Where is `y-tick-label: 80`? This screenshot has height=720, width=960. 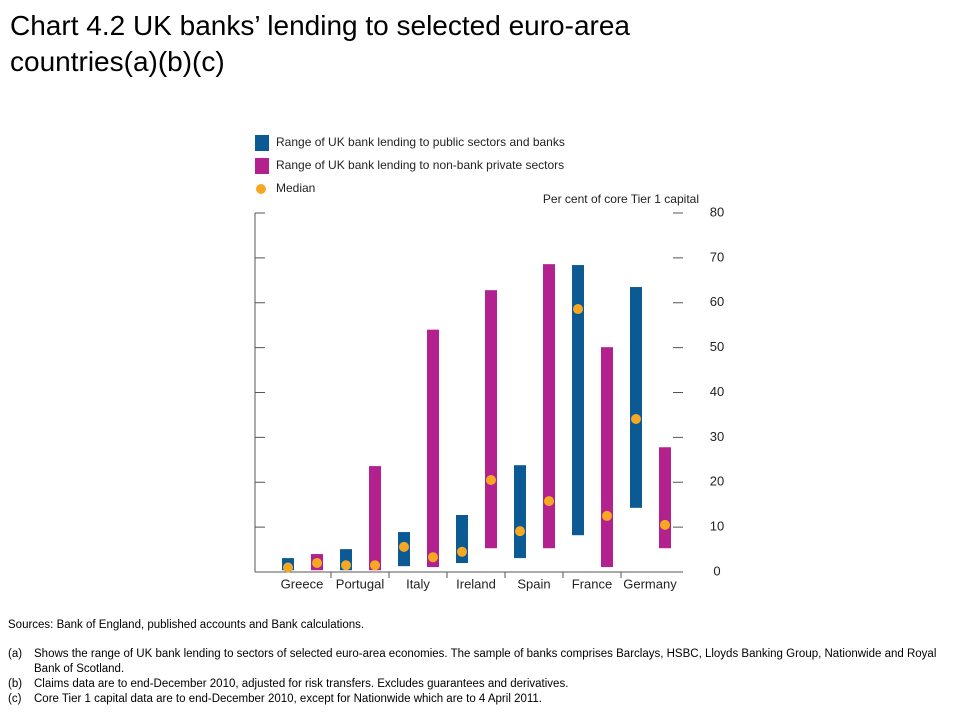 y-tick-label: 80 is located at coordinates (717, 211).